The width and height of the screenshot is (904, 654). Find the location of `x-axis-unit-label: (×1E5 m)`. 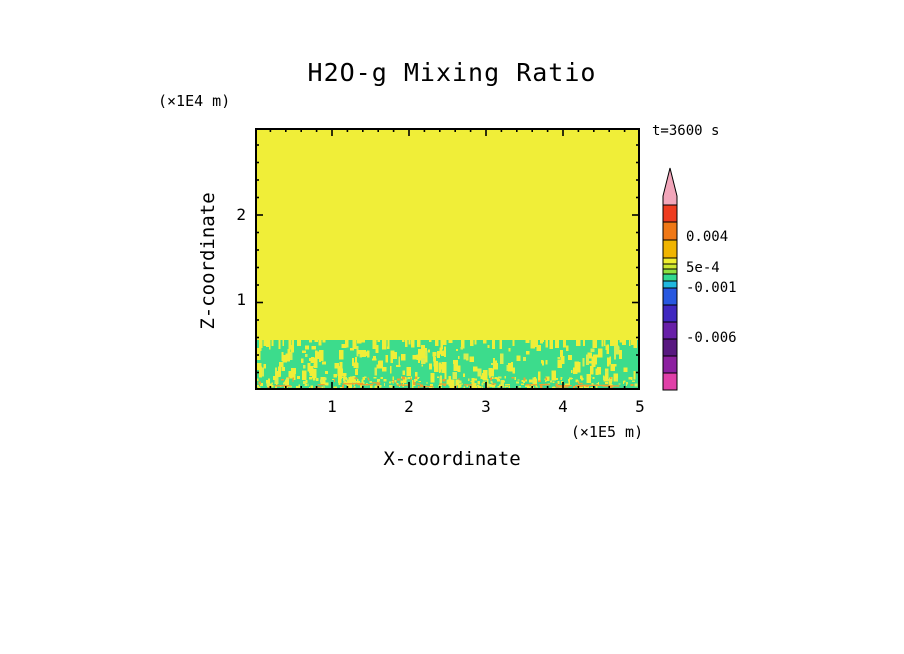

x-axis-unit-label: (×1E5 m) is located at coordinates (607, 432).